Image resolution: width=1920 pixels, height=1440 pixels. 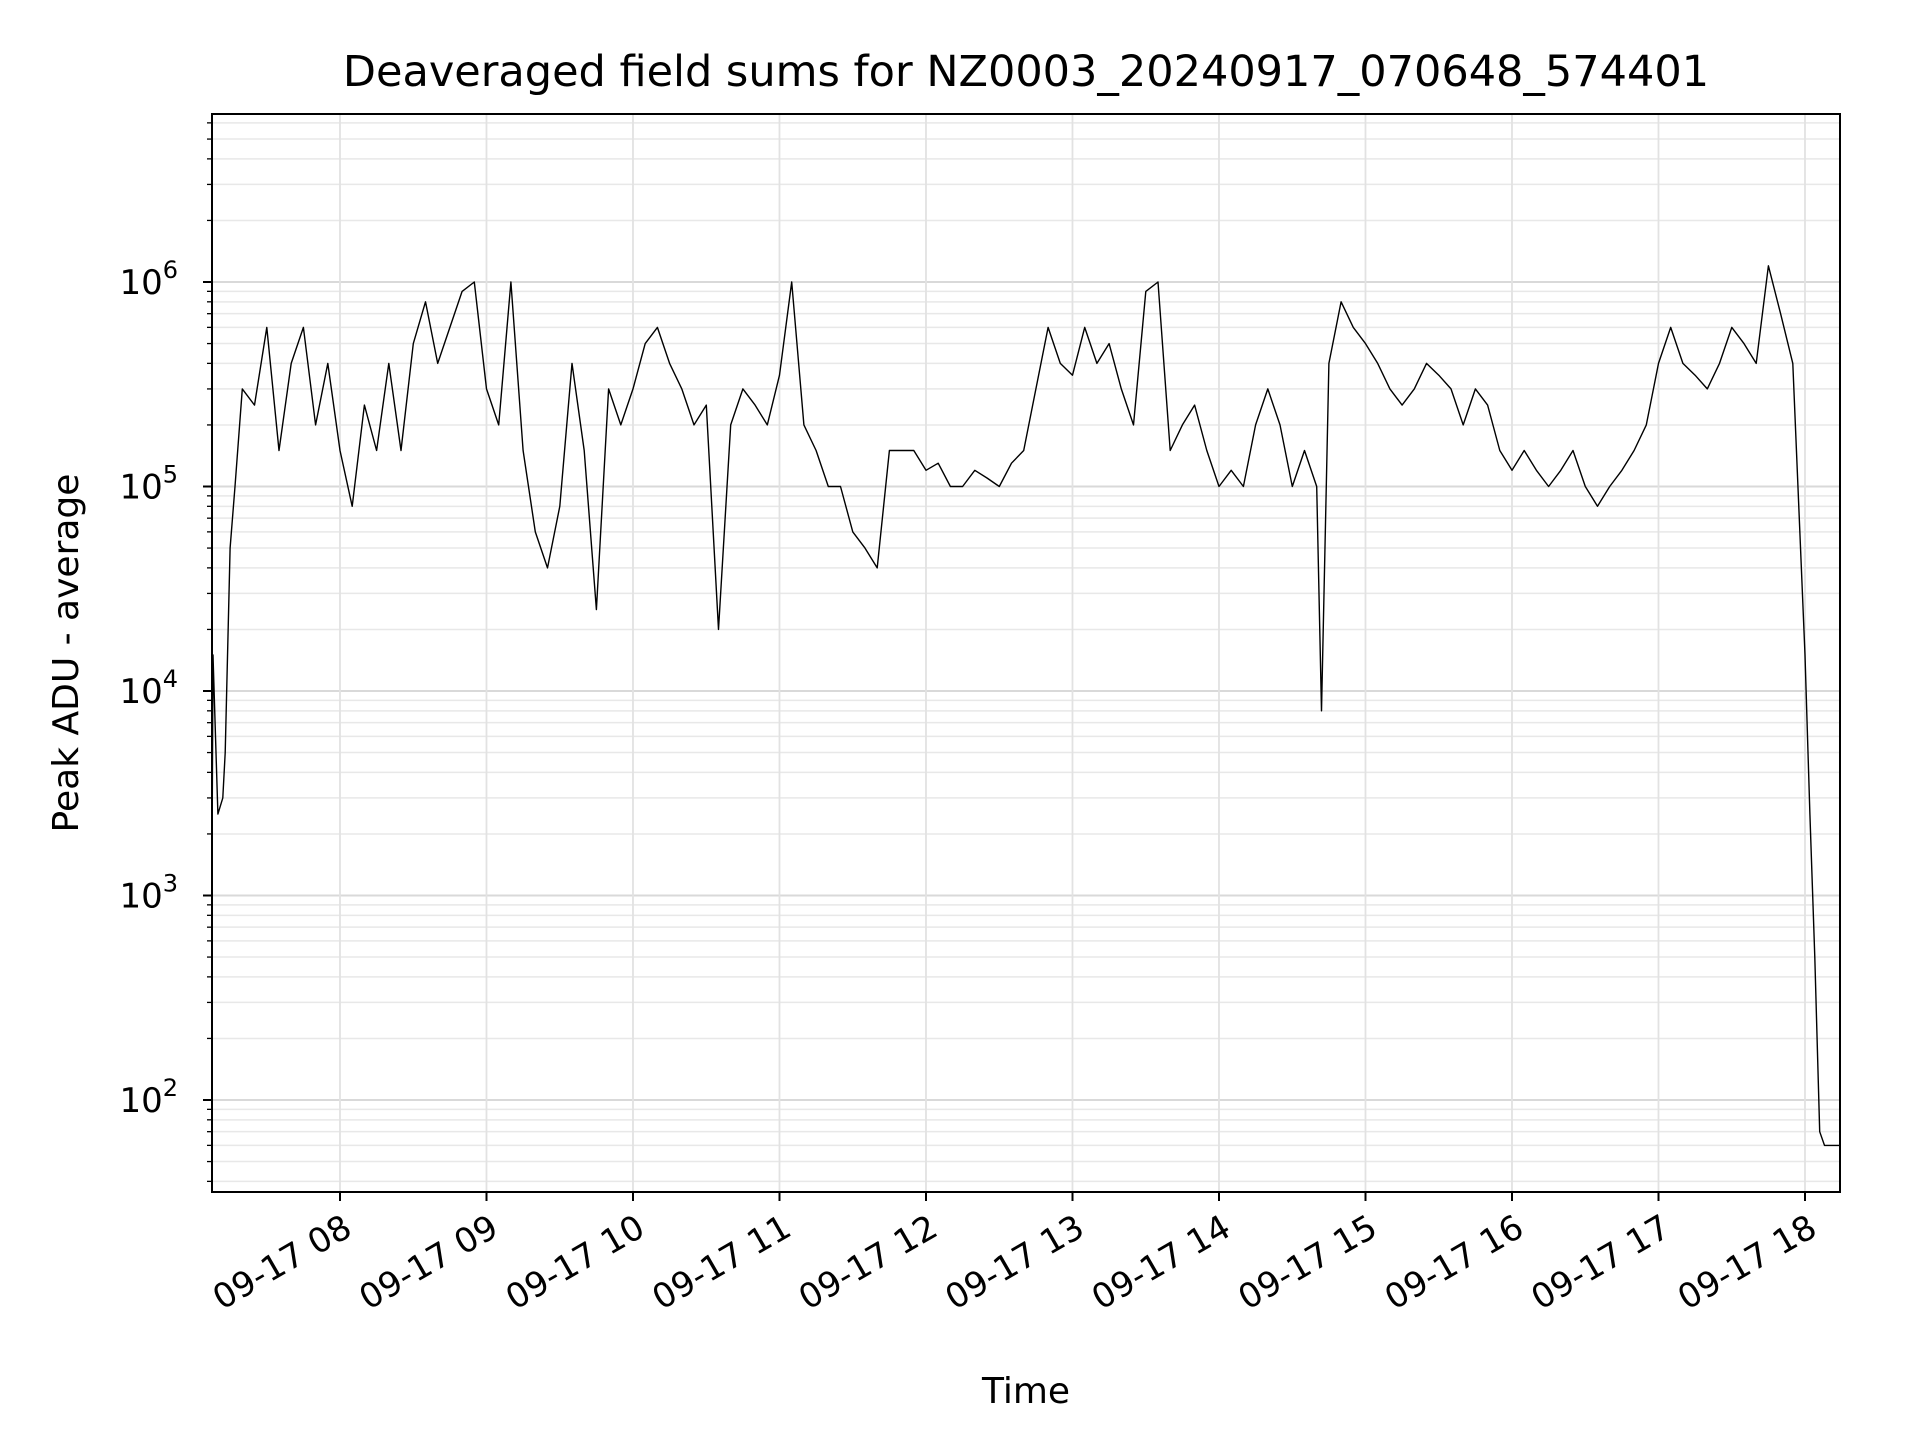 What do you see at coordinates (66, 653) in the screenshot?
I see `y-axis-label: Peak ADU - average` at bounding box center [66, 653].